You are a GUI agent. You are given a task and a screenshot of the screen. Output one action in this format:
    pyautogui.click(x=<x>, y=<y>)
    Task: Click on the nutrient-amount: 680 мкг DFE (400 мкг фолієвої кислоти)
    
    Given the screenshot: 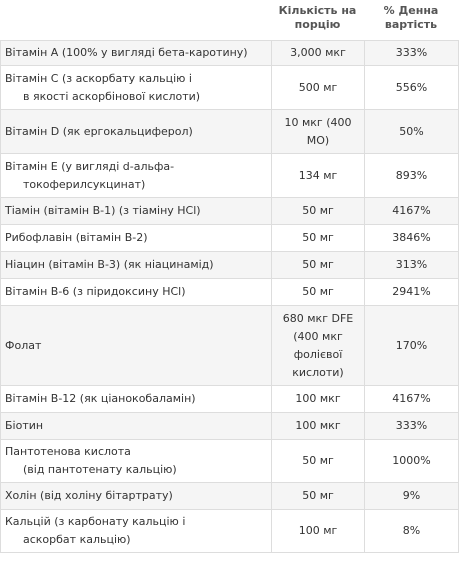 What is the action you would take?
    pyautogui.click(x=318, y=345)
    